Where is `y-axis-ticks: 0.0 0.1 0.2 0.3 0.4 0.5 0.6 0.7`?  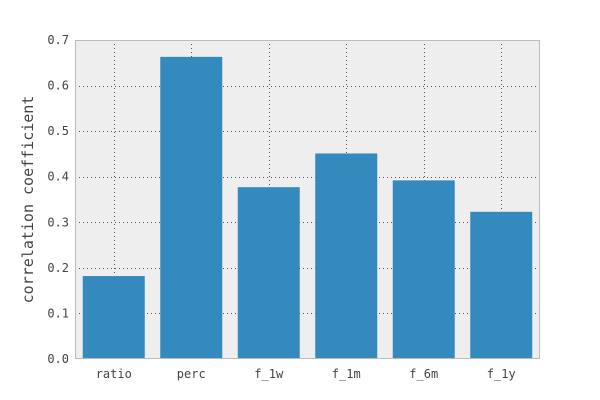
y-axis-ticks: 0.0 0.1 0.2 0.3 0.4 0.5 0.6 0.7 is located at coordinates (58, 199).